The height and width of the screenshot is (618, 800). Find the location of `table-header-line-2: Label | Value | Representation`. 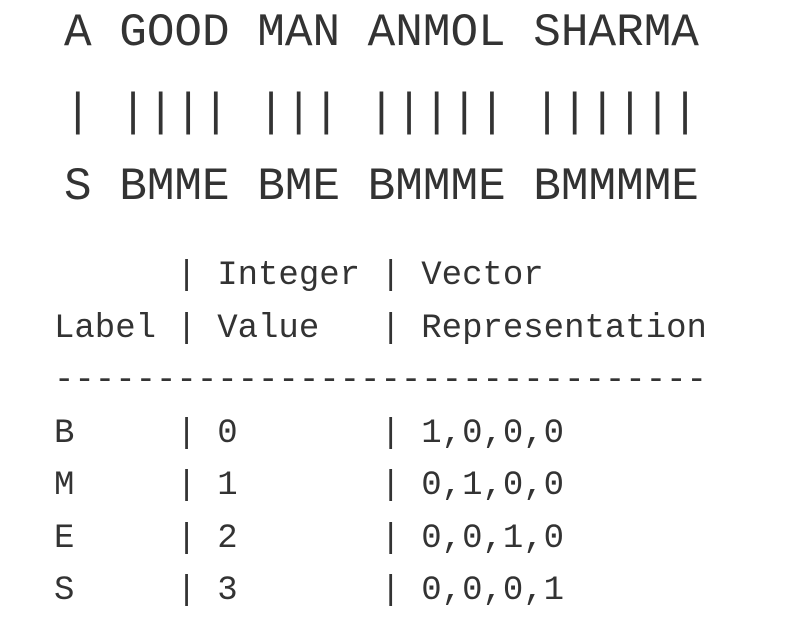

table-header-line-2: Label | Value | Representation is located at coordinates (380, 328).